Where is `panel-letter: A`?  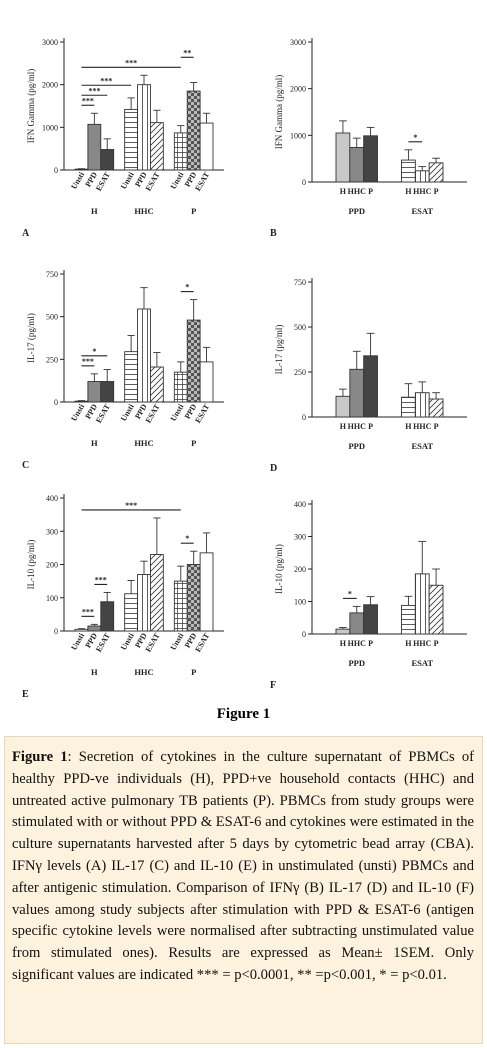
panel-letter: A is located at coordinates (26, 233).